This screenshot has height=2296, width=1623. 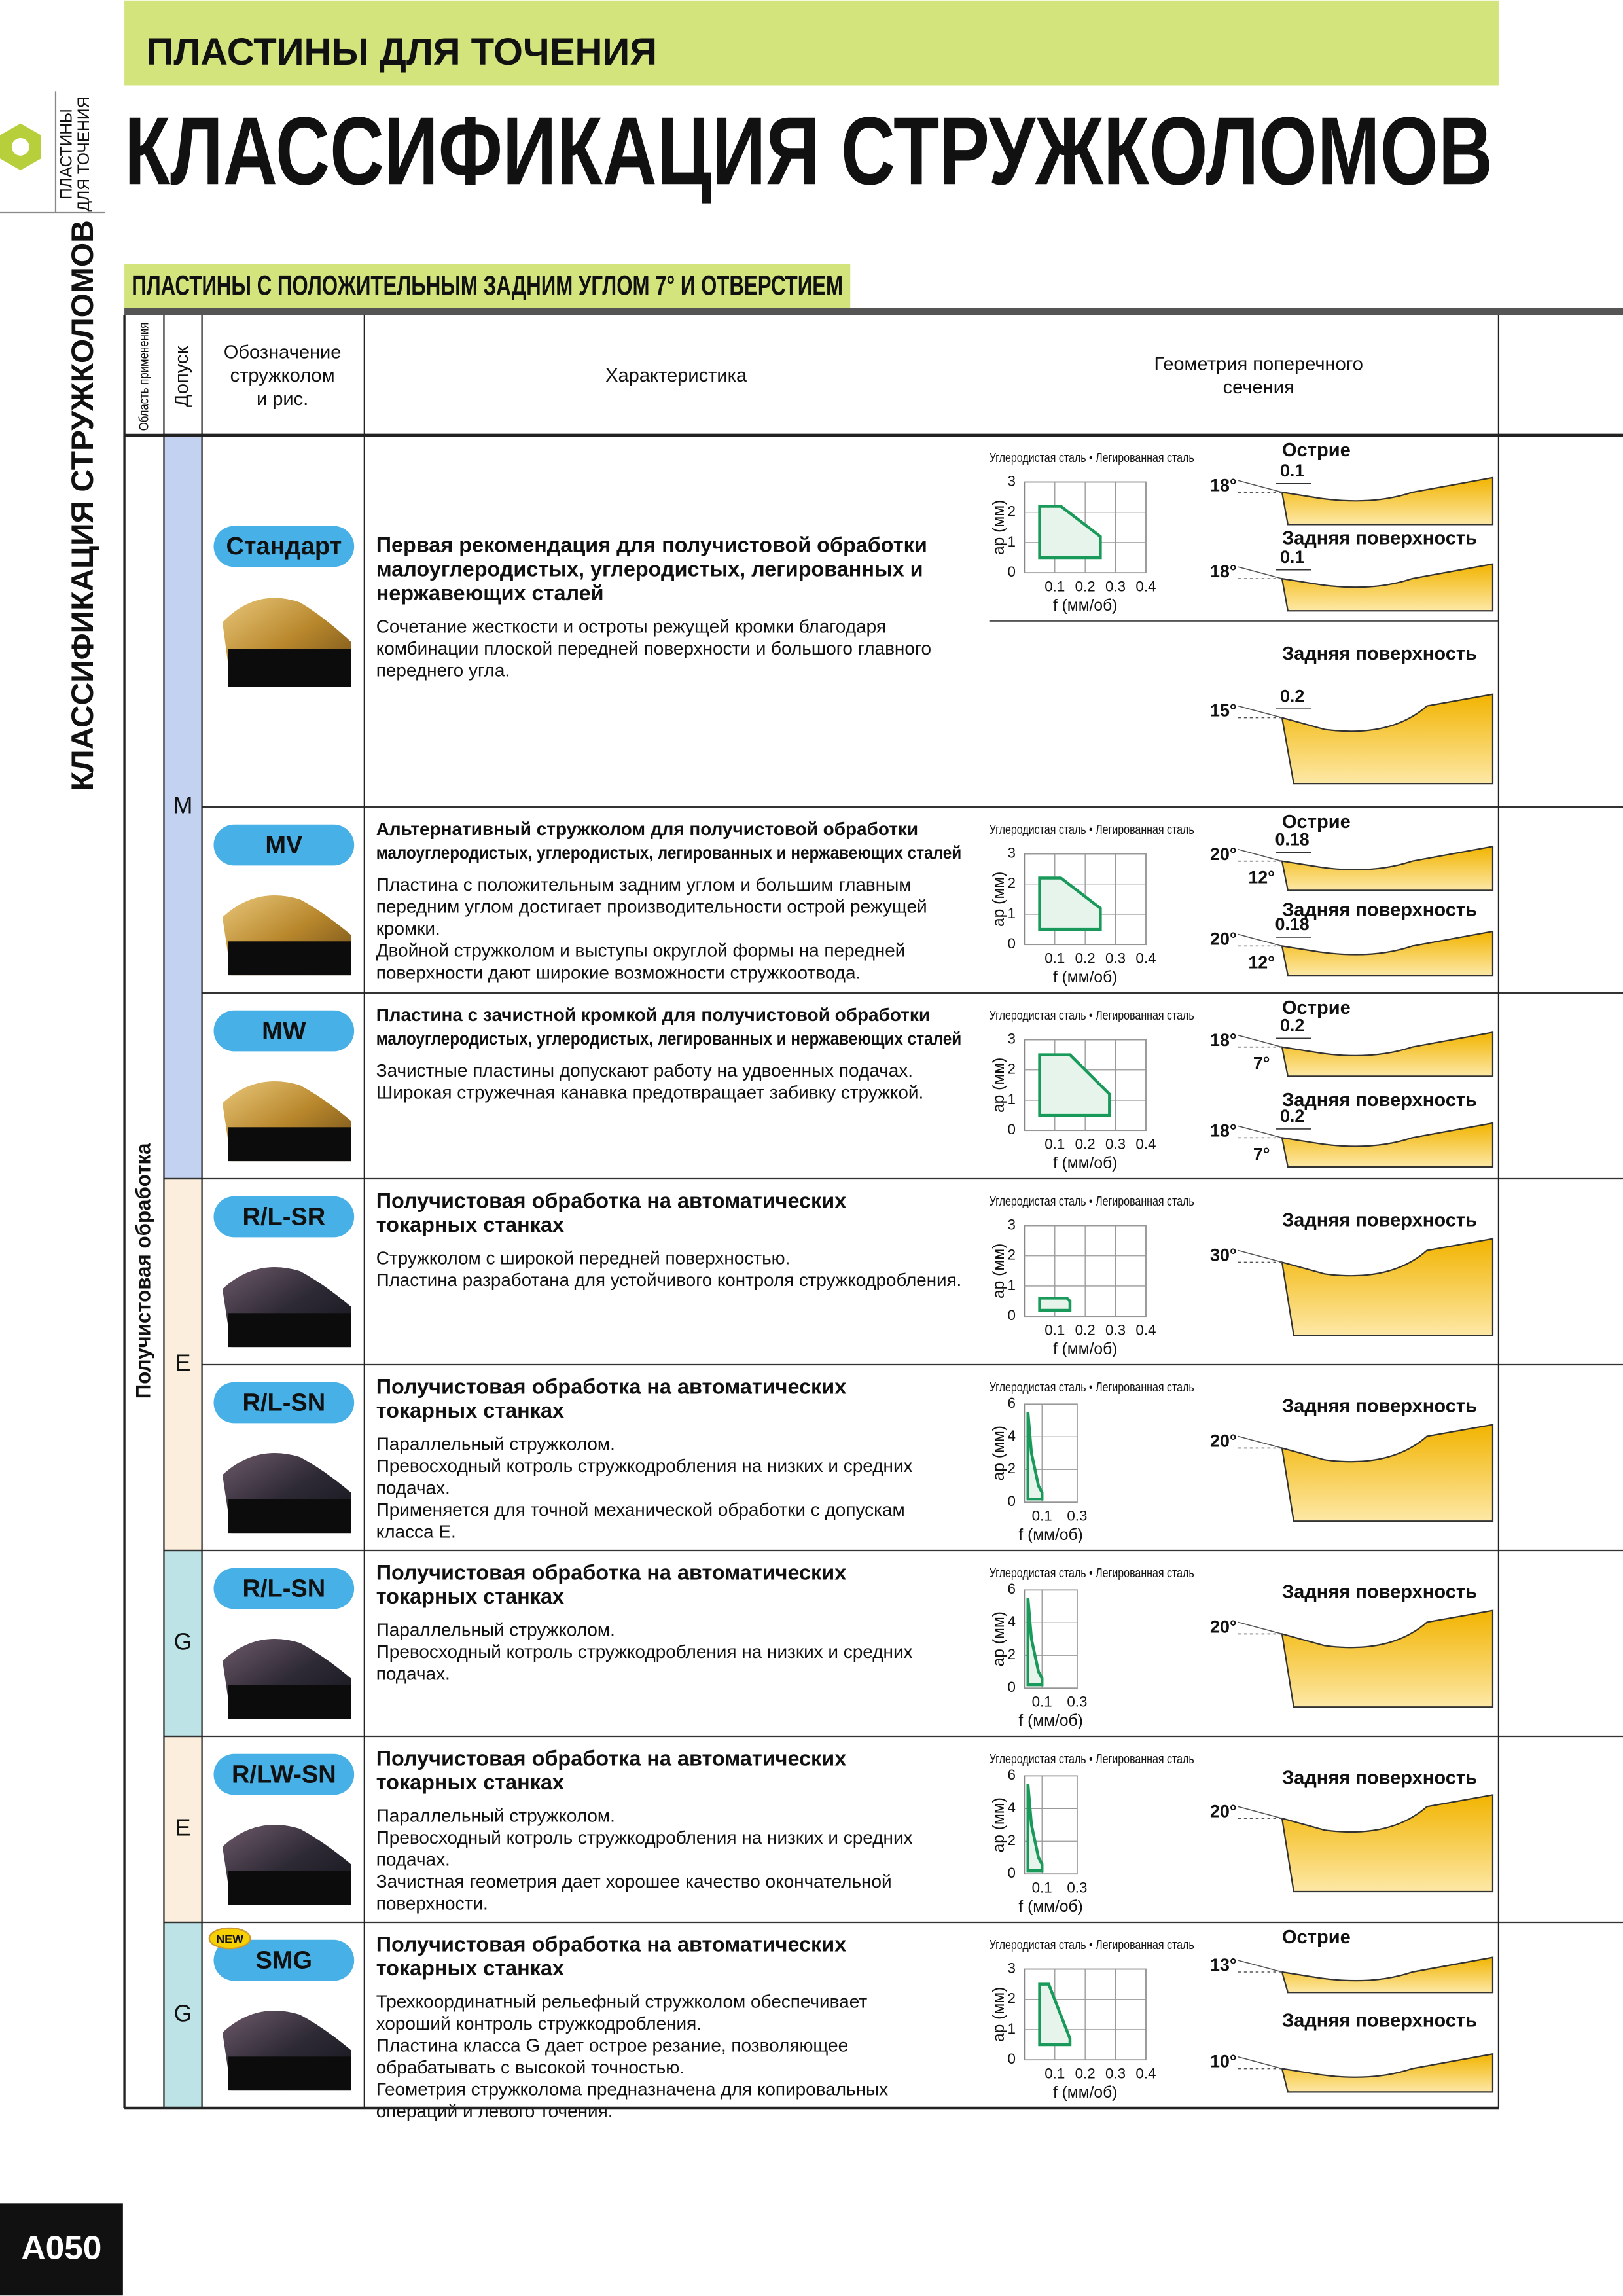 I want to click on tolerance-label: E, so click(x=183, y=1363).